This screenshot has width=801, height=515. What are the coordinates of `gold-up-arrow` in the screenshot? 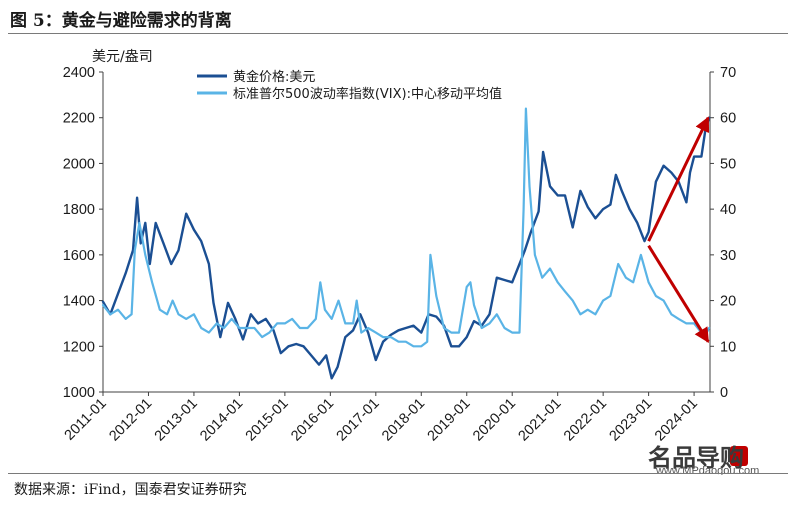 It's located at (678, 179).